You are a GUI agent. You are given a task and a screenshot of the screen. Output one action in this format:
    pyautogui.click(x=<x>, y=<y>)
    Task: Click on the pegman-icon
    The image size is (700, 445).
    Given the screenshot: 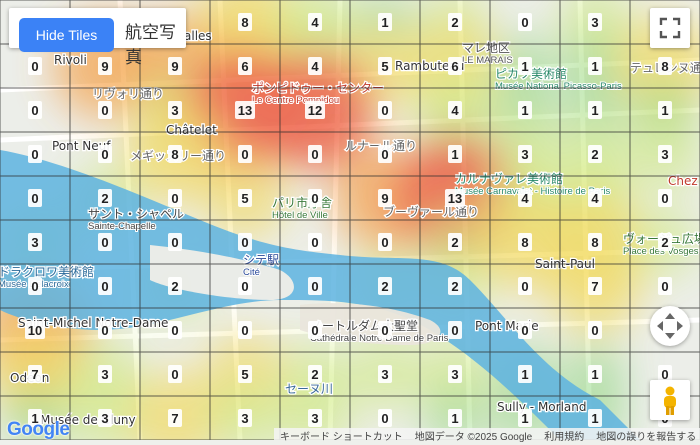 What is the action you would take?
    pyautogui.click(x=670, y=400)
    